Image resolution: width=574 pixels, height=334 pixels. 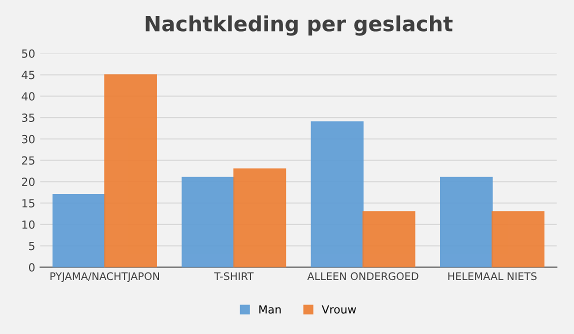 What do you see at coordinates (362, 276) in the screenshot?
I see `x-tick-label: ALLEEN ONDERGOED` at bounding box center [362, 276].